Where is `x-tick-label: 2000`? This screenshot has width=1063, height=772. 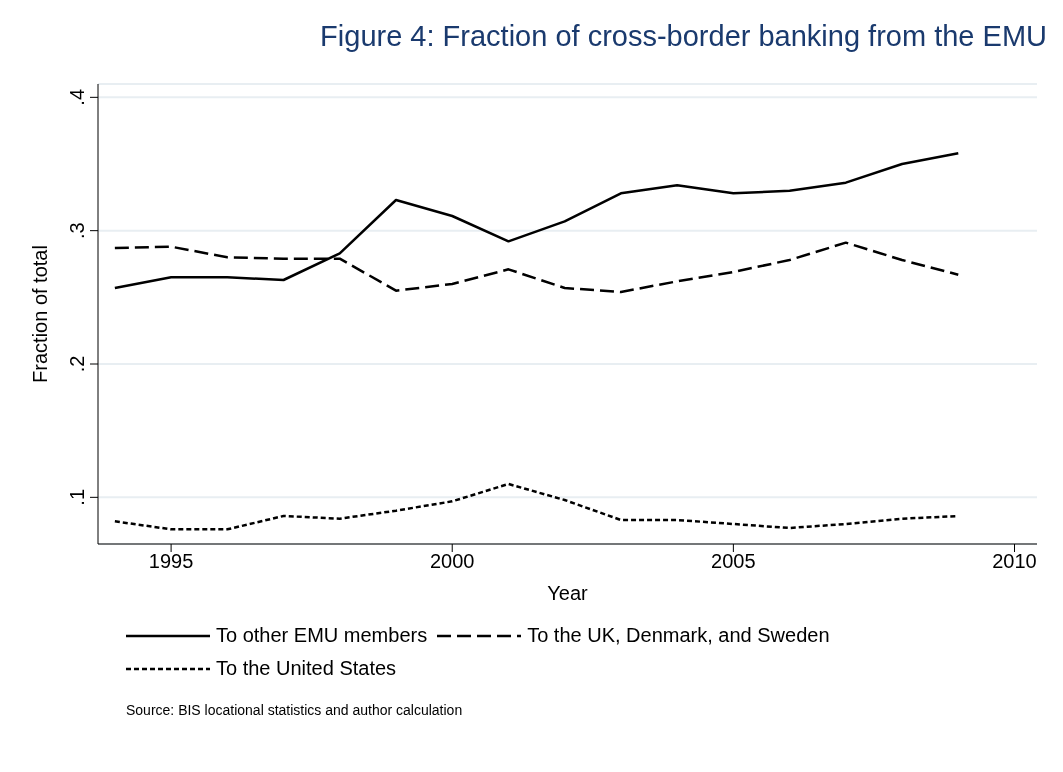
x-tick-label: 2000 is located at coordinates (452, 561).